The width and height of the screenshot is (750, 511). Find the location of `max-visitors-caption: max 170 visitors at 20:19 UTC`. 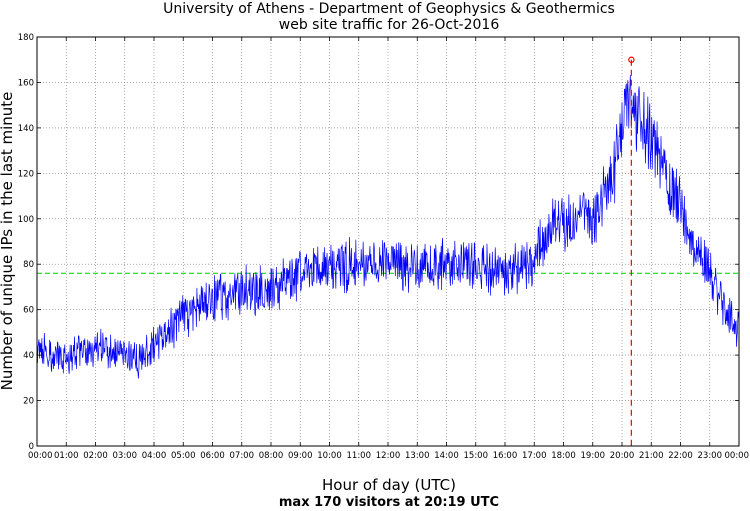

max-visitors-caption: max 170 visitors at 20:19 UTC is located at coordinates (389, 502).